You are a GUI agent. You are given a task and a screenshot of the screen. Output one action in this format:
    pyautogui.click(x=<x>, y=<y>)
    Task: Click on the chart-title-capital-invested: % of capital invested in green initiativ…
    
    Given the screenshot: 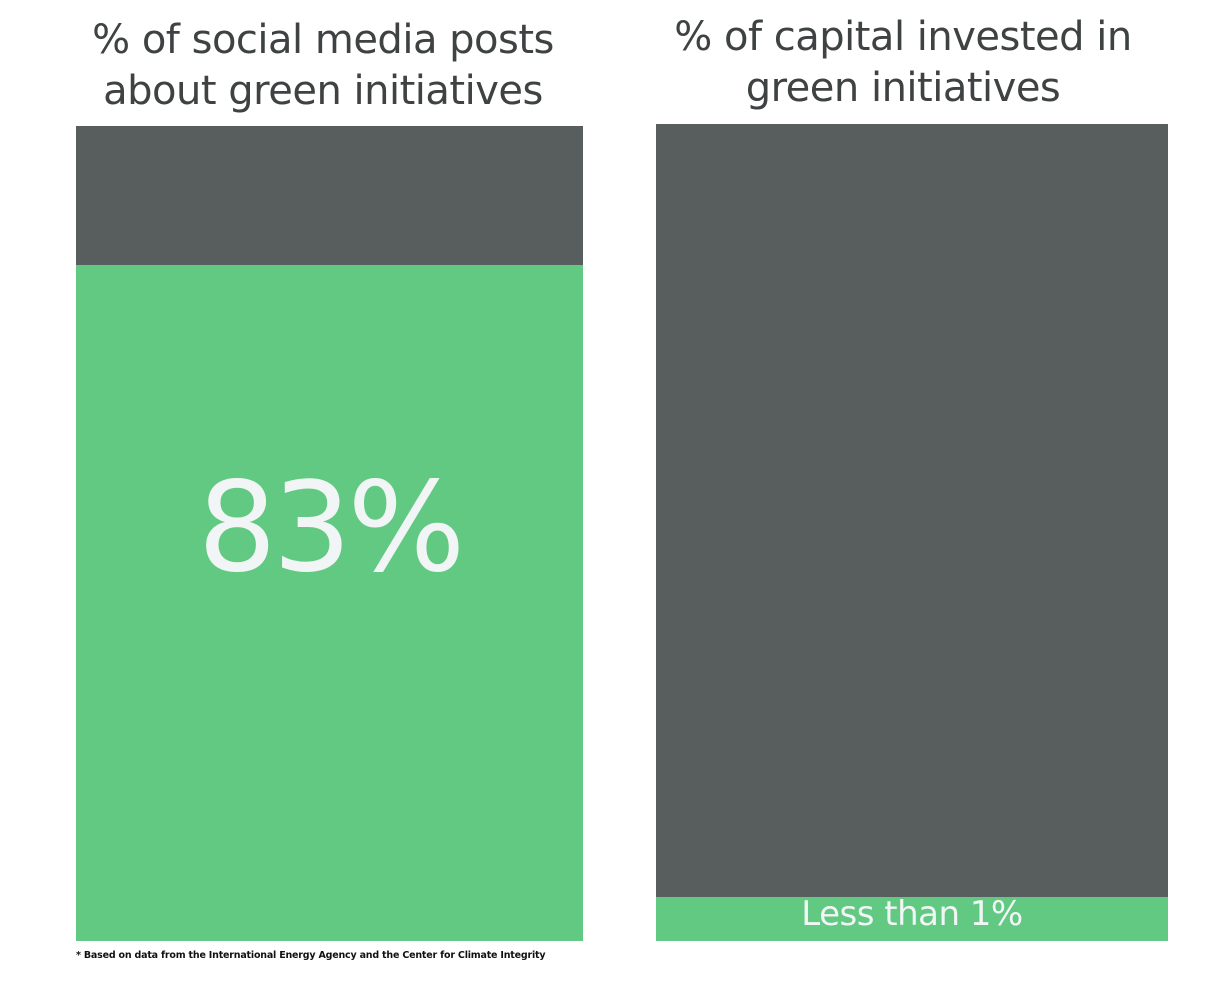 What is the action you would take?
    pyautogui.click(x=903, y=62)
    